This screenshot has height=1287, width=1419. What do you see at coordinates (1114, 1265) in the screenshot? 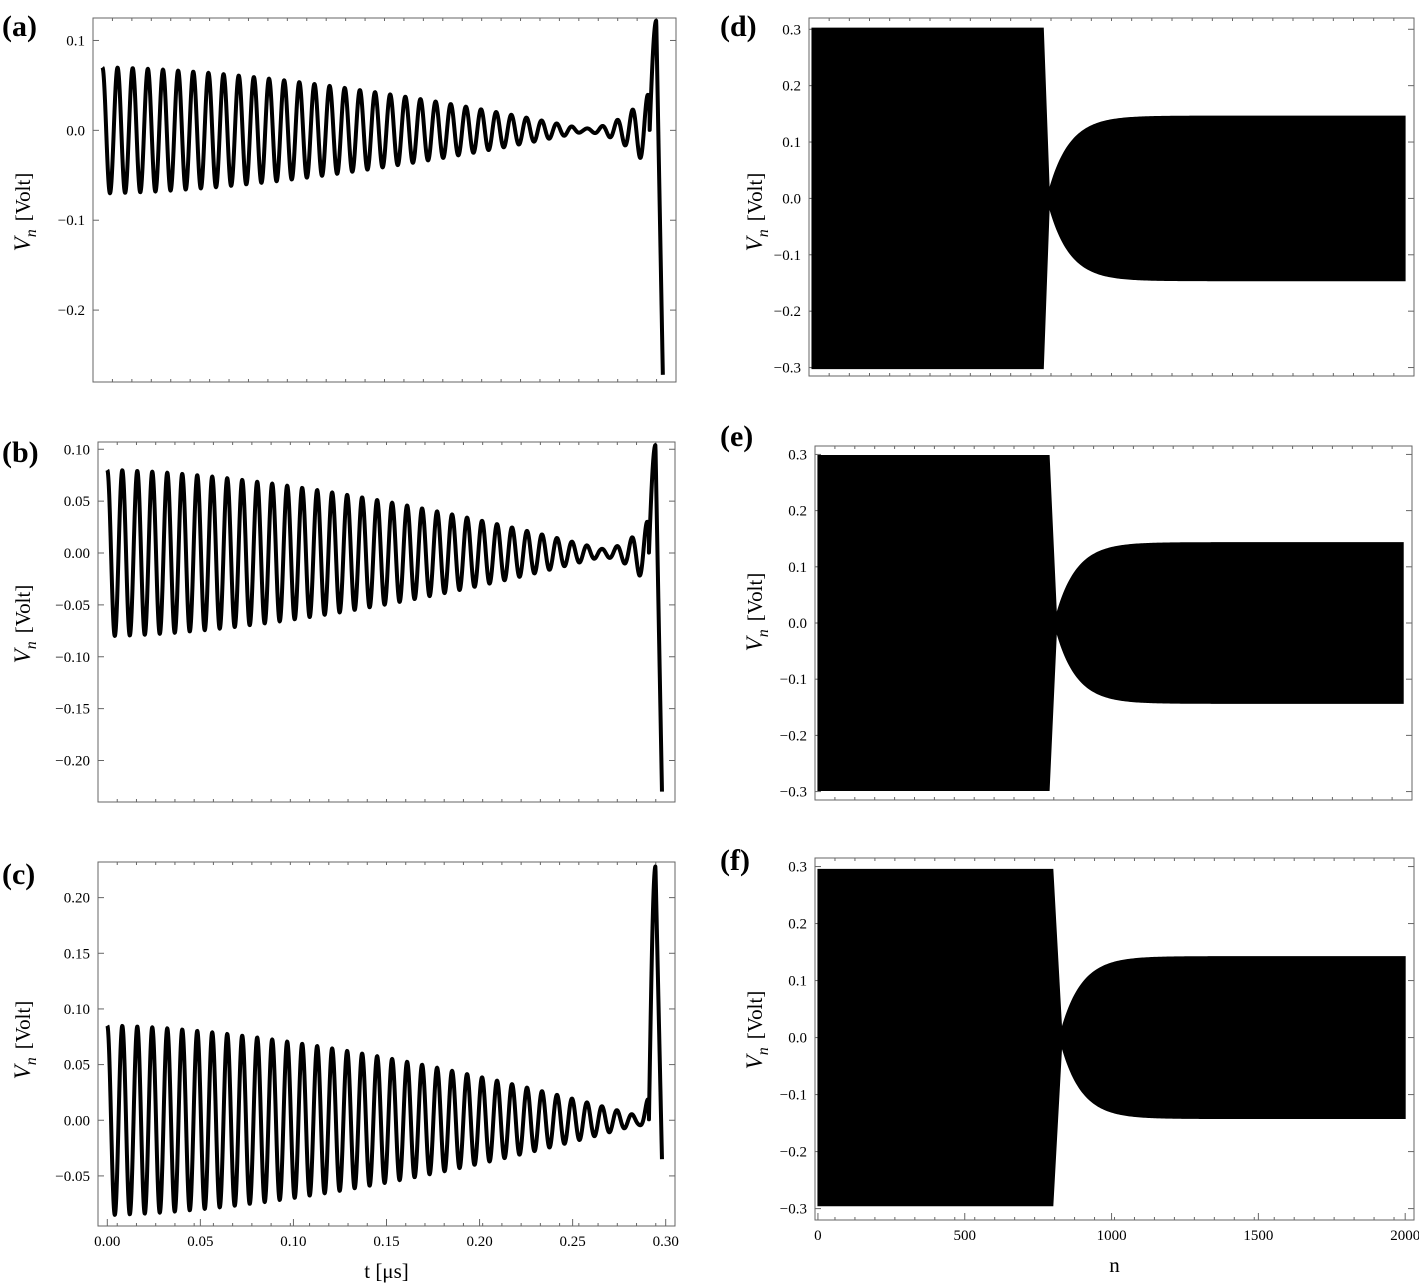
I see `x-axis-label: n` at bounding box center [1114, 1265].